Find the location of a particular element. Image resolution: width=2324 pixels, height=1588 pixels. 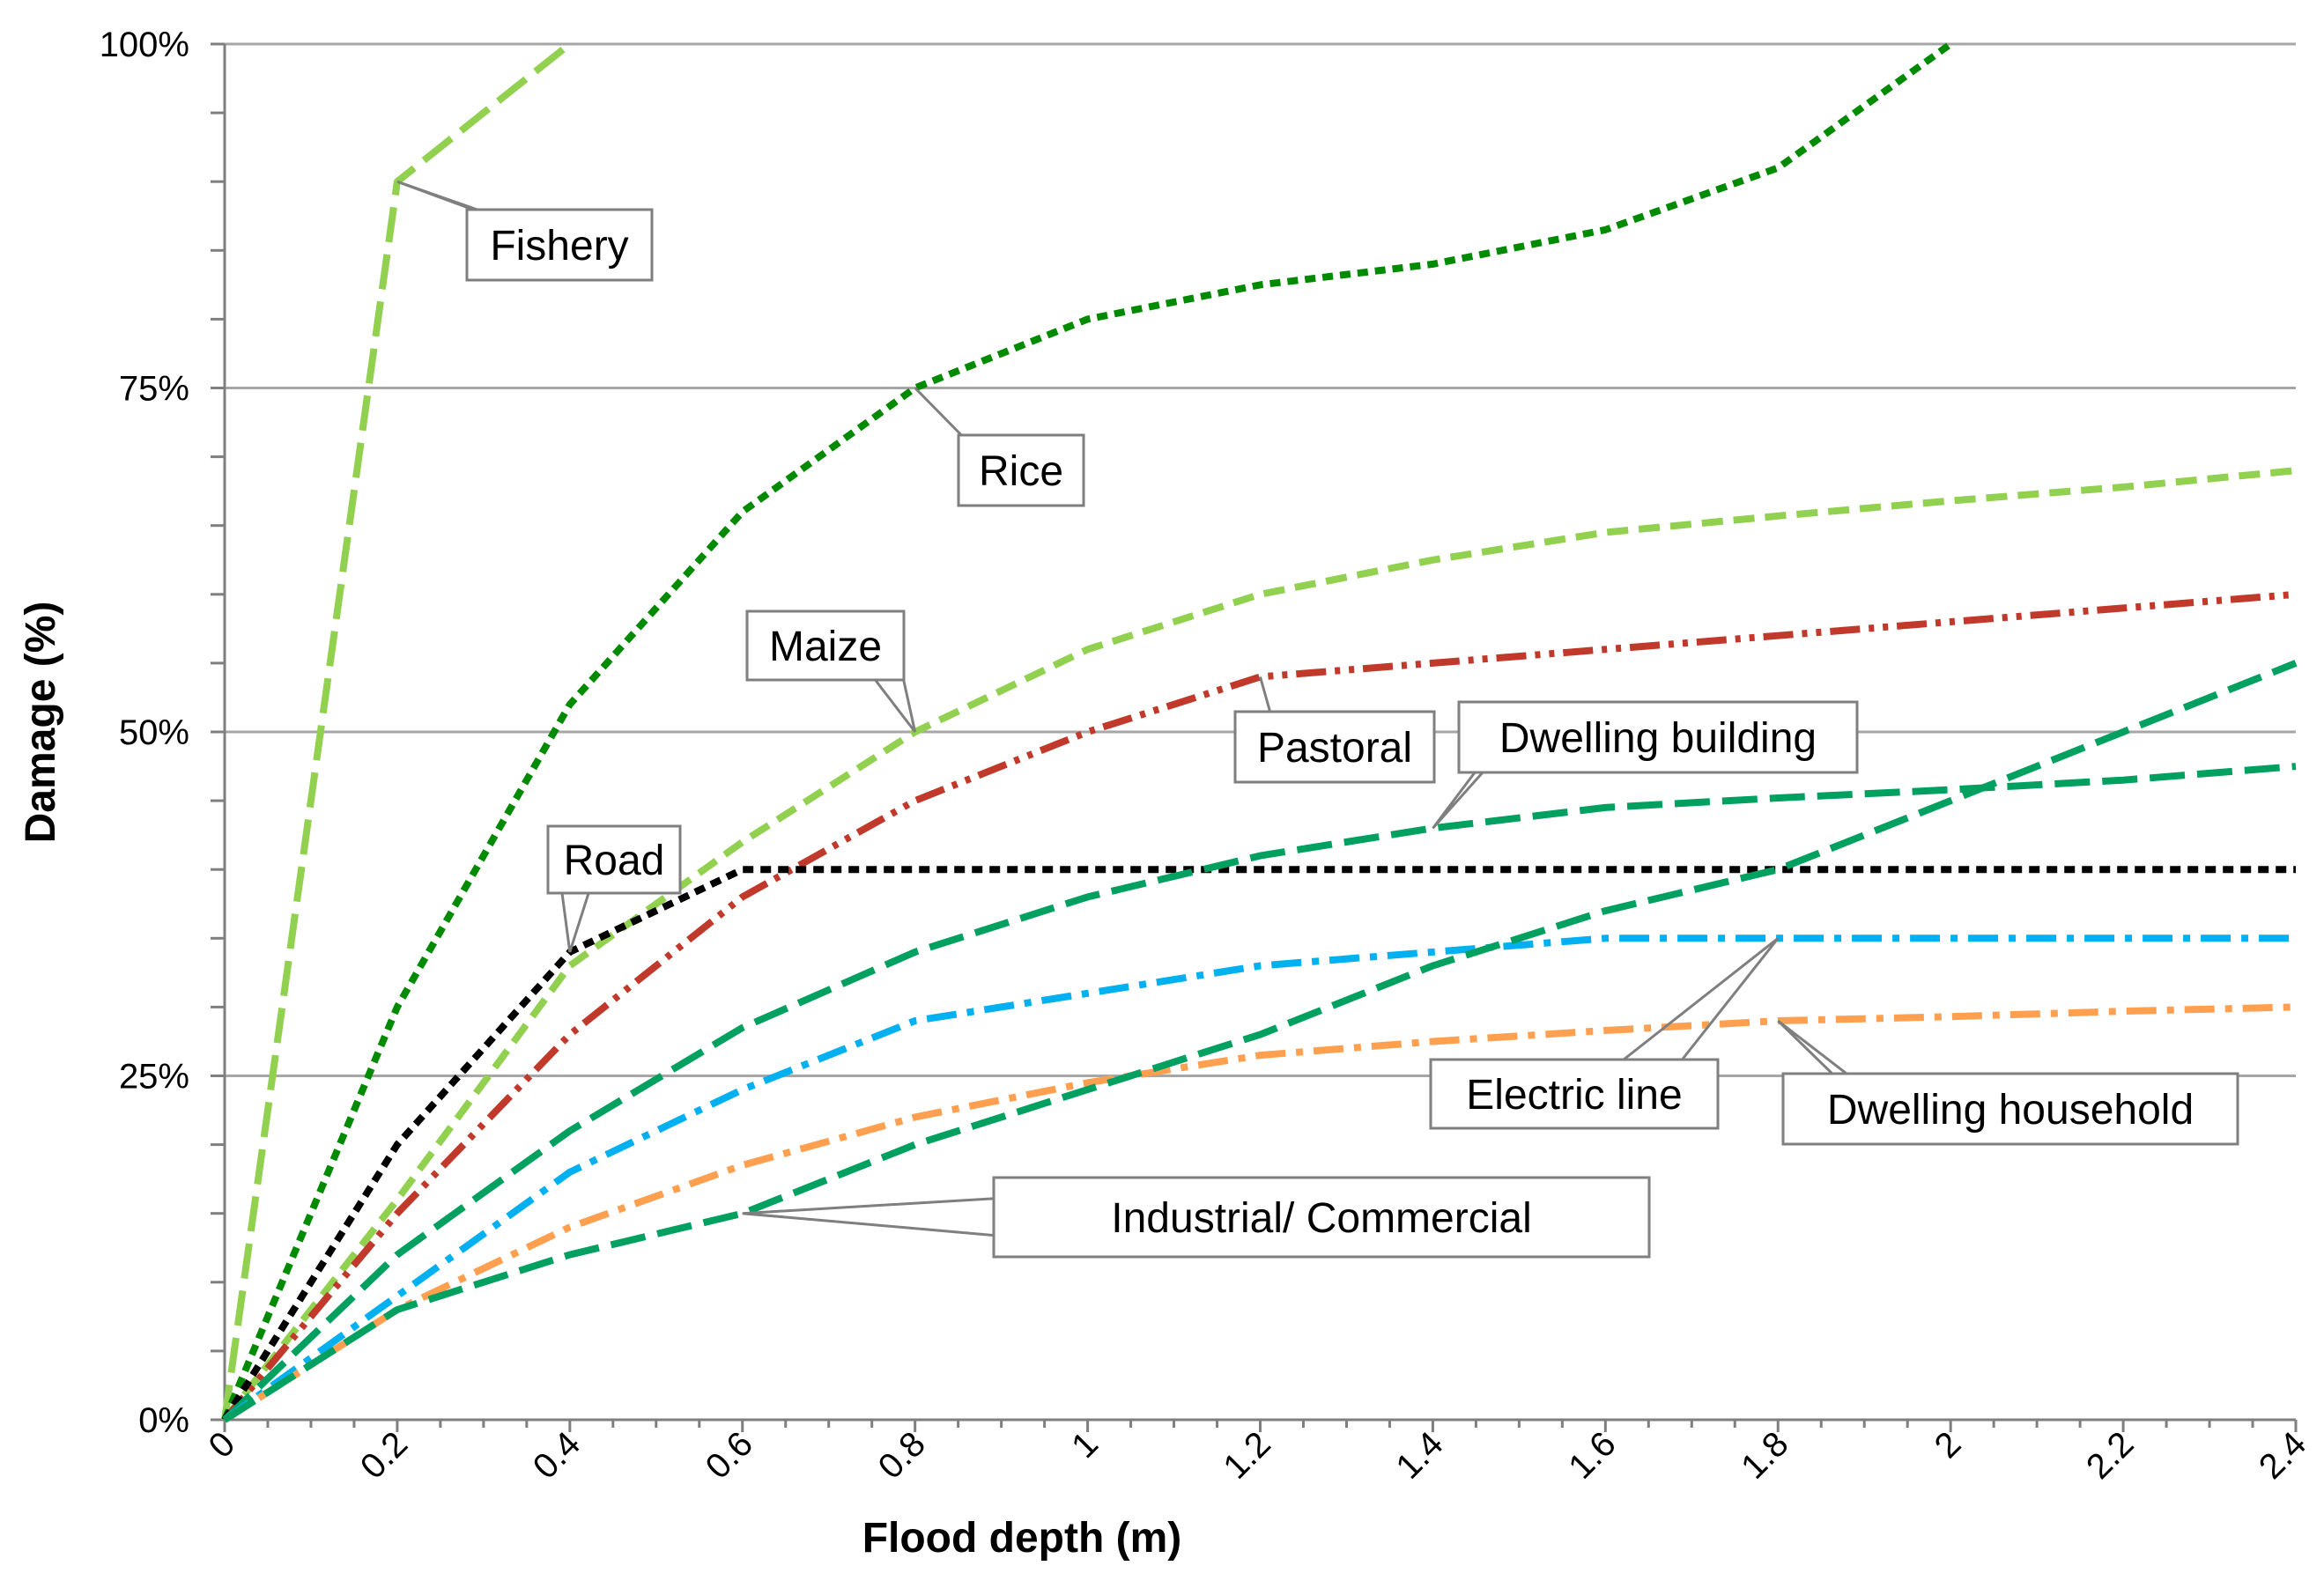

callout-label-pastoral: Pastoral is located at coordinates (1334, 748).